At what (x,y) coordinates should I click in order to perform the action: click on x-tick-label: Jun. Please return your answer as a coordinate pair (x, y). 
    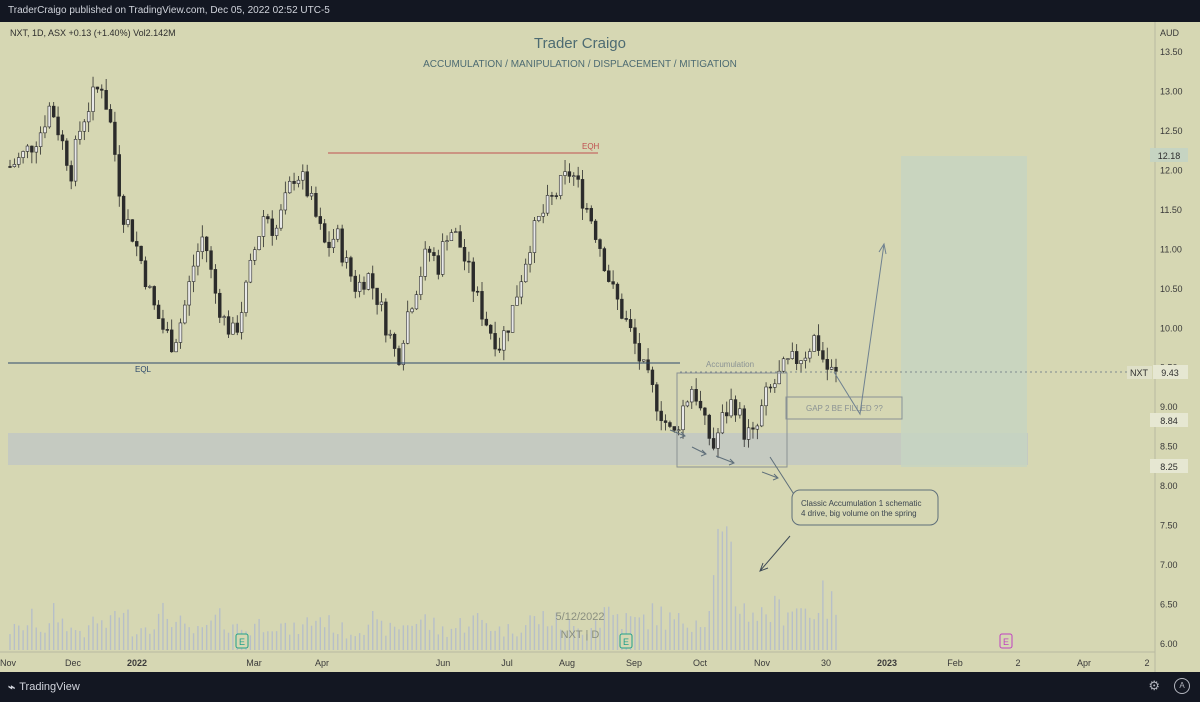
    Looking at the image, I should click on (443, 663).